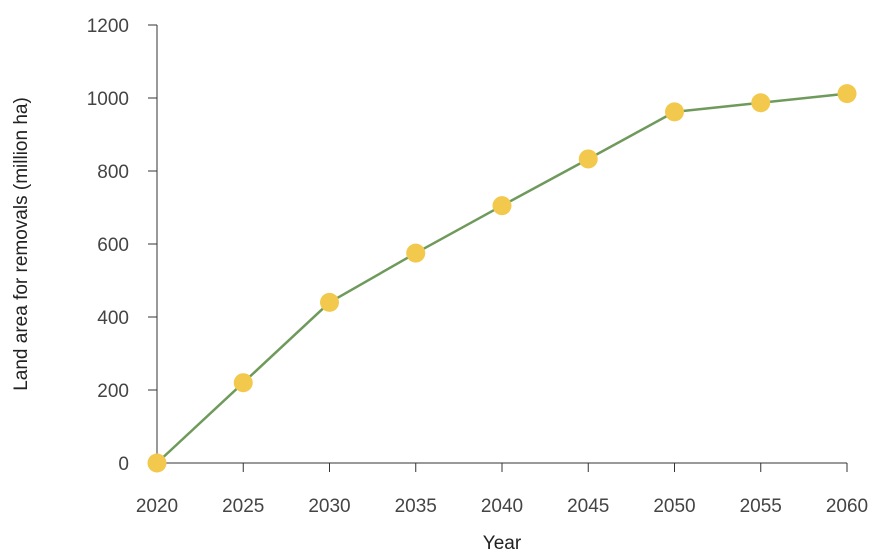 The height and width of the screenshot is (556, 873). What do you see at coordinates (21, 244) in the screenshot?
I see `y-axis-title: Land area for removals (million ha)` at bounding box center [21, 244].